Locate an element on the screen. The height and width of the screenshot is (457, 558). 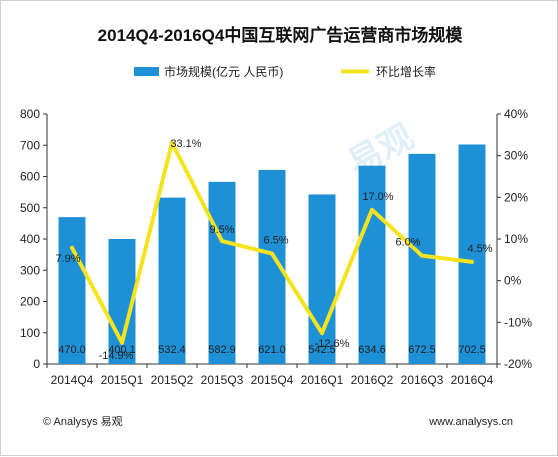
bar-value-label: 470.0 is located at coordinates (72, 350).